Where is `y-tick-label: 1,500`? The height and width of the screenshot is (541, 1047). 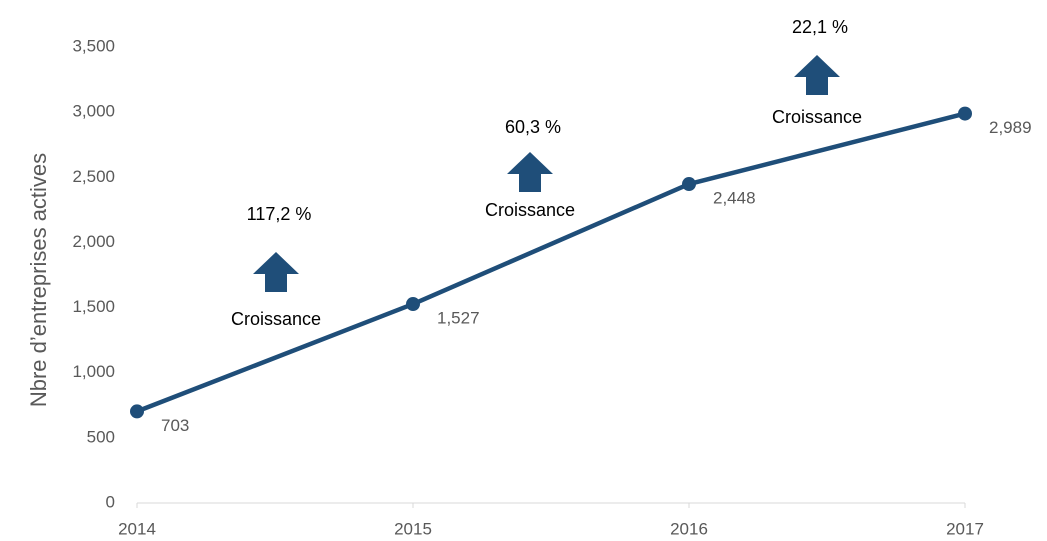
y-tick-label: 1,500 is located at coordinates (93, 306).